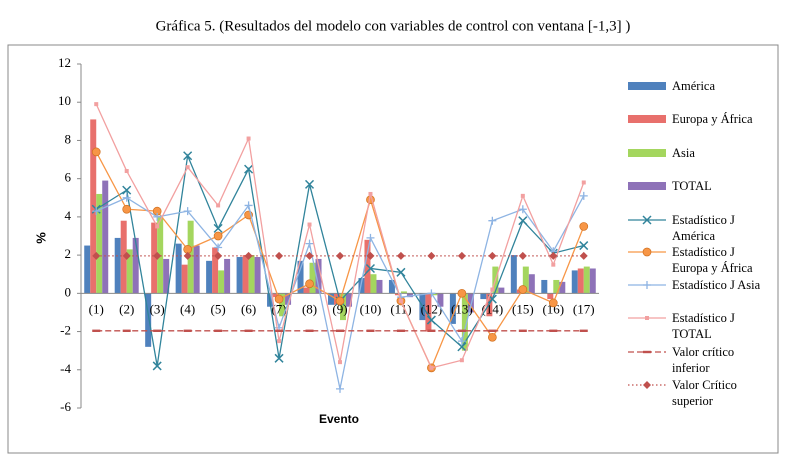  What do you see at coordinates (248, 308) in the screenshot?
I see `x-tick-label: (6)` at bounding box center [248, 308].